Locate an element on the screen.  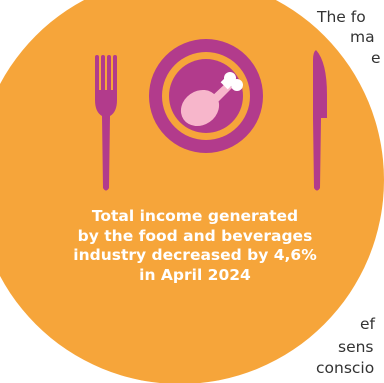
caption-line: industry decreased by 4,6% is located at coordinates (195, 255).